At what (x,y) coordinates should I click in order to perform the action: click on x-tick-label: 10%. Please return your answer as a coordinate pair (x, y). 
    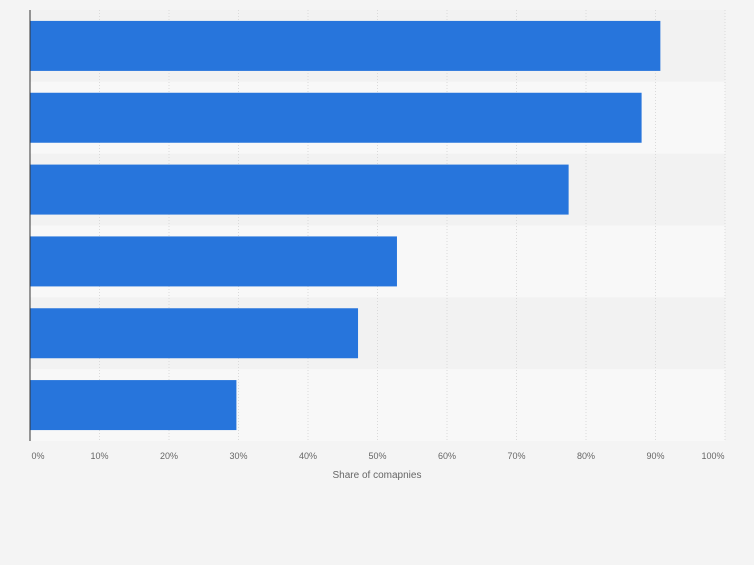
    Looking at the image, I should click on (99, 456).